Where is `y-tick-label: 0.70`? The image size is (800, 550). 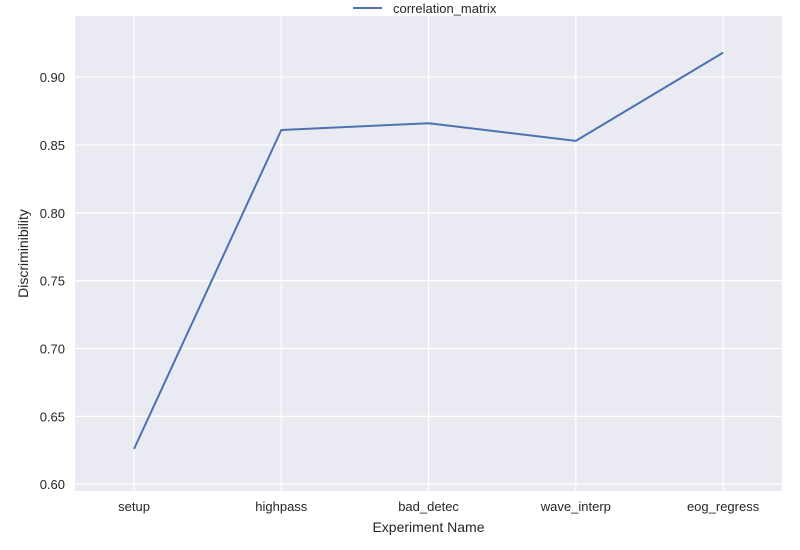
y-tick-label: 0.70 is located at coordinates (52, 349).